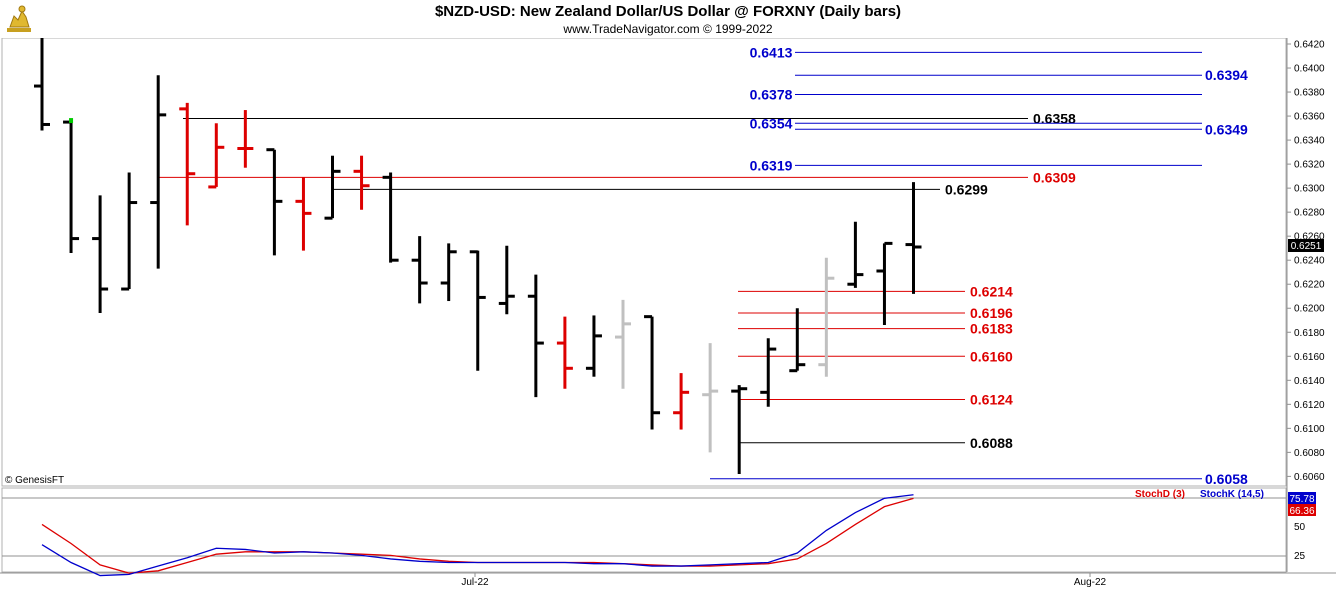 Image resolution: width=1336 pixels, height=591 pixels. I want to click on stochk-legend: StochK (14,5), so click(1232, 494).